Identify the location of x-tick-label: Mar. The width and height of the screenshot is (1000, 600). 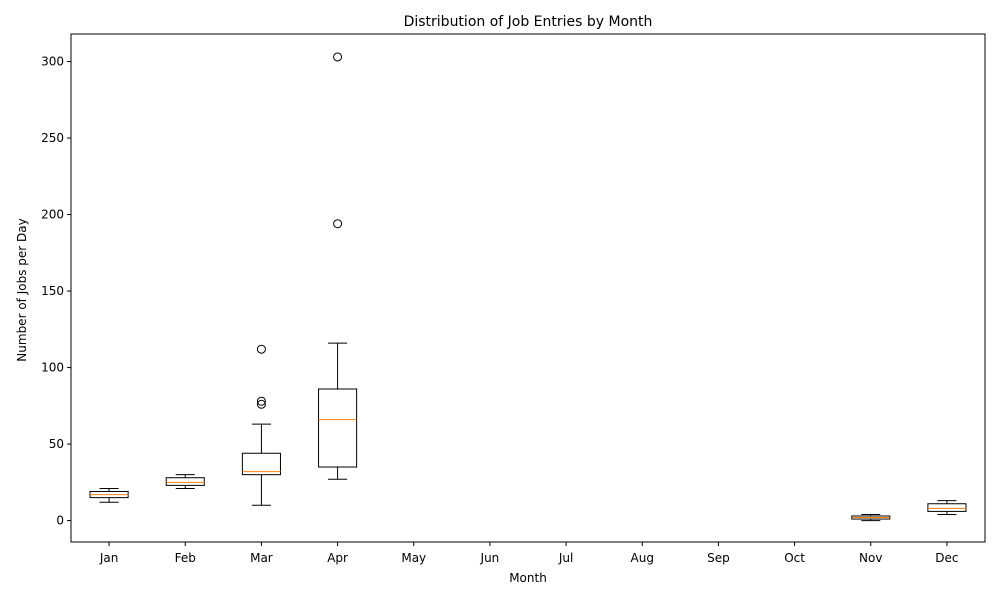
(261, 558).